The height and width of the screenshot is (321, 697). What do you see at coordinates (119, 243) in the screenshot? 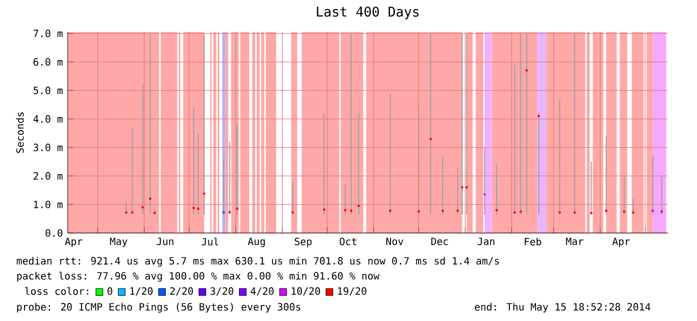
I see `x-tick-label: May` at bounding box center [119, 243].